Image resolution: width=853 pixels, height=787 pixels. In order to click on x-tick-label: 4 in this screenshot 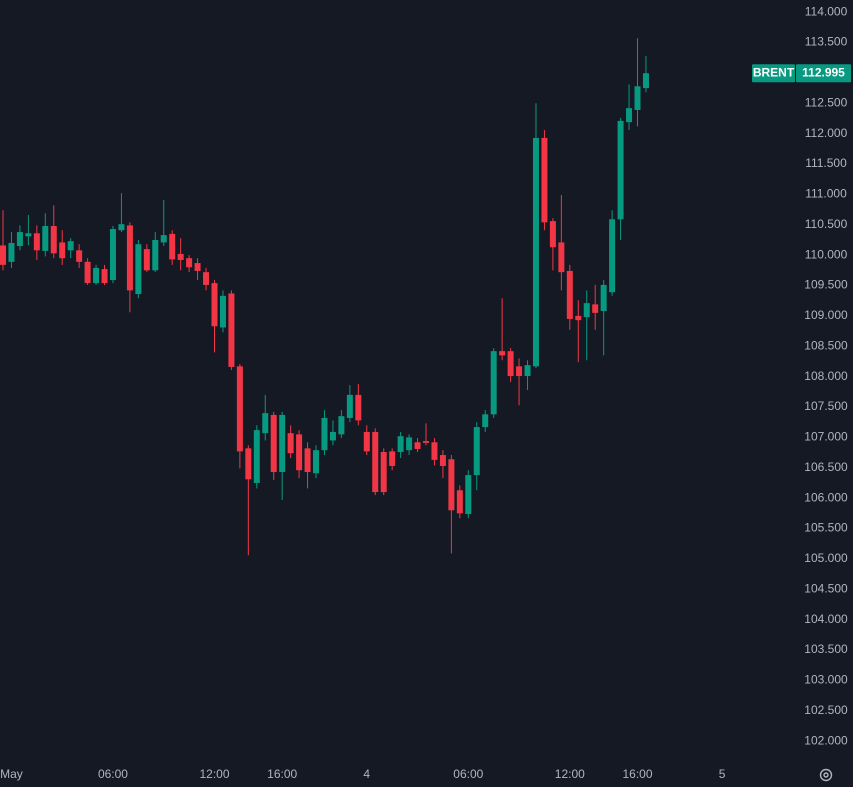, I will do `click(366, 774)`.